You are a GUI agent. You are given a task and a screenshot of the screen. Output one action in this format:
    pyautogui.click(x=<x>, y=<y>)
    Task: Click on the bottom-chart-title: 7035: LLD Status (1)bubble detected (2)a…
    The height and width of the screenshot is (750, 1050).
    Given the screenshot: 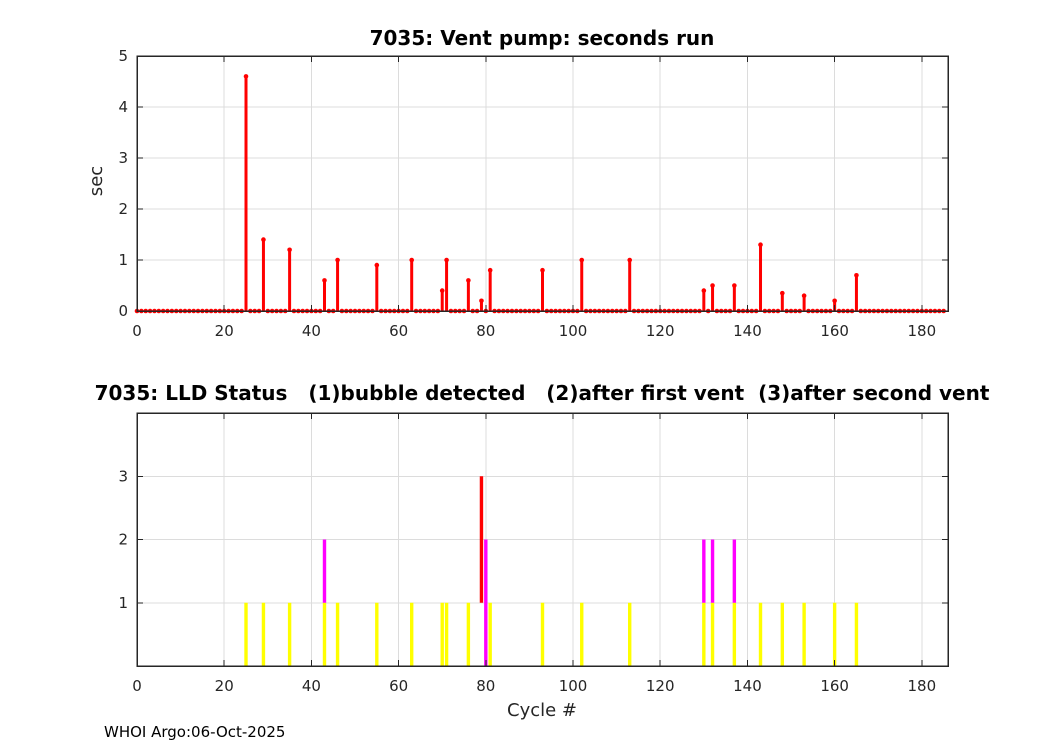 What is the action you would take?
    pyautogui.click(x=542, y=393)
    